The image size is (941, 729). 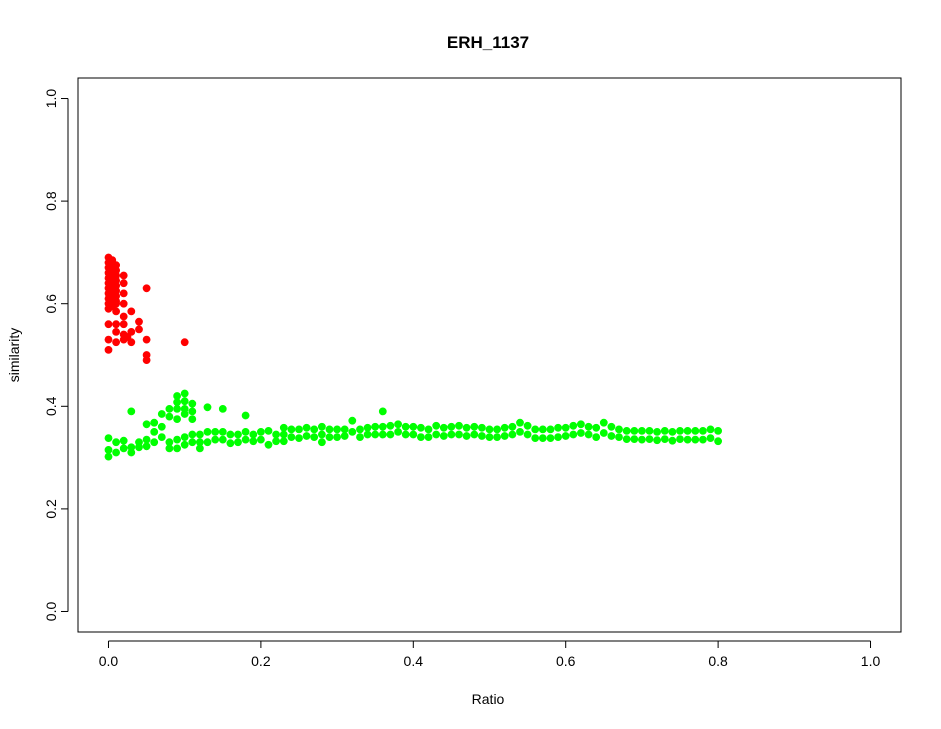 I want to click on y-tick-label: 0.6, so click(x=51, y=304).